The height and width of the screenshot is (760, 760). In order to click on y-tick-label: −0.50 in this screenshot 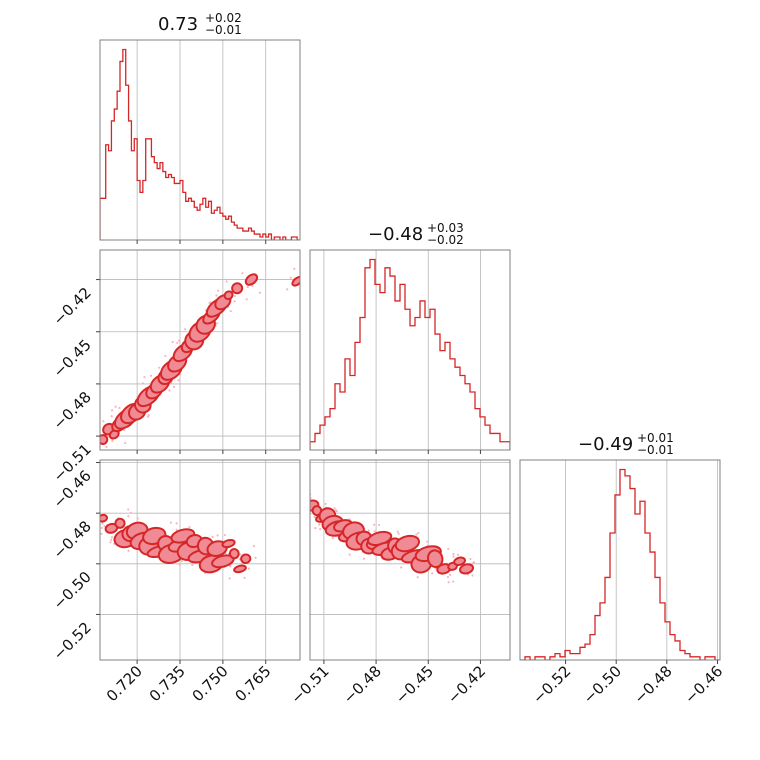, I will do `click(72, 590)`.